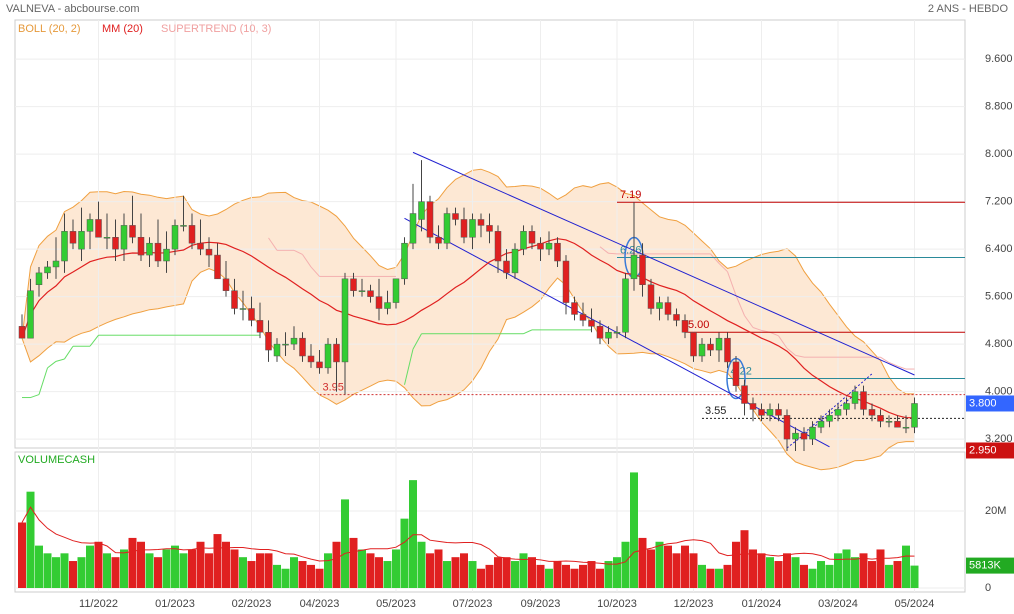 This screenshot has width=1014, height=614. Describe the element at coordinates (999, 202) in the screenshot. I see `y-tick-label: 7.200` at that location.